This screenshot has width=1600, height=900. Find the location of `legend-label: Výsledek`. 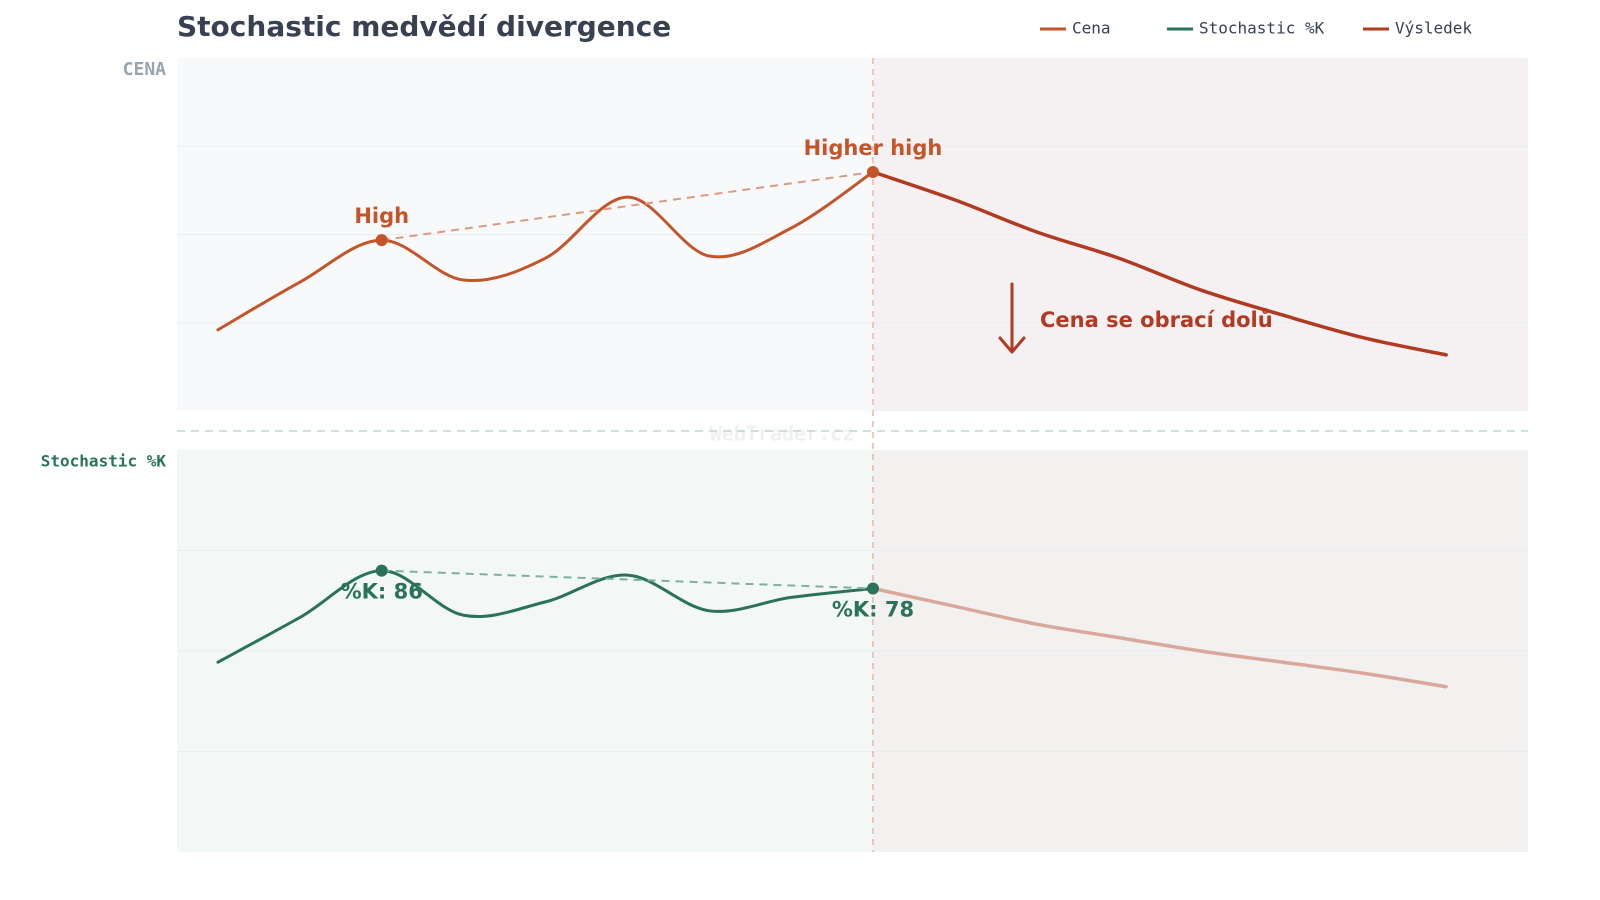

legend-label: Výsledek is located at coordinates (1433, 28).